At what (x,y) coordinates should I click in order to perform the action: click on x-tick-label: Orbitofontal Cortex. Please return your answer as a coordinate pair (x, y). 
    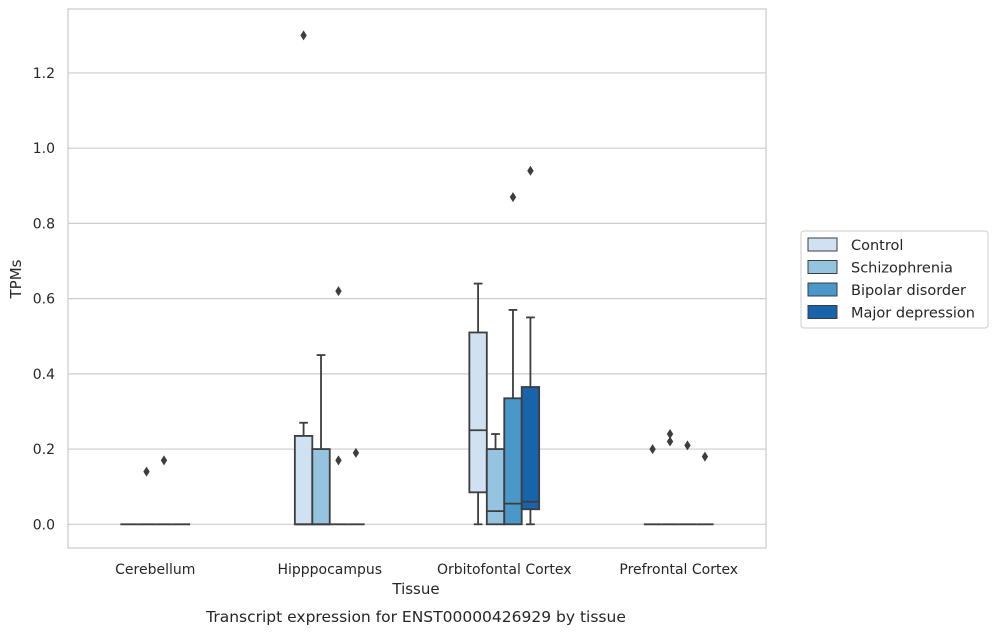
    Looking at the image, I should click on (504, 570).